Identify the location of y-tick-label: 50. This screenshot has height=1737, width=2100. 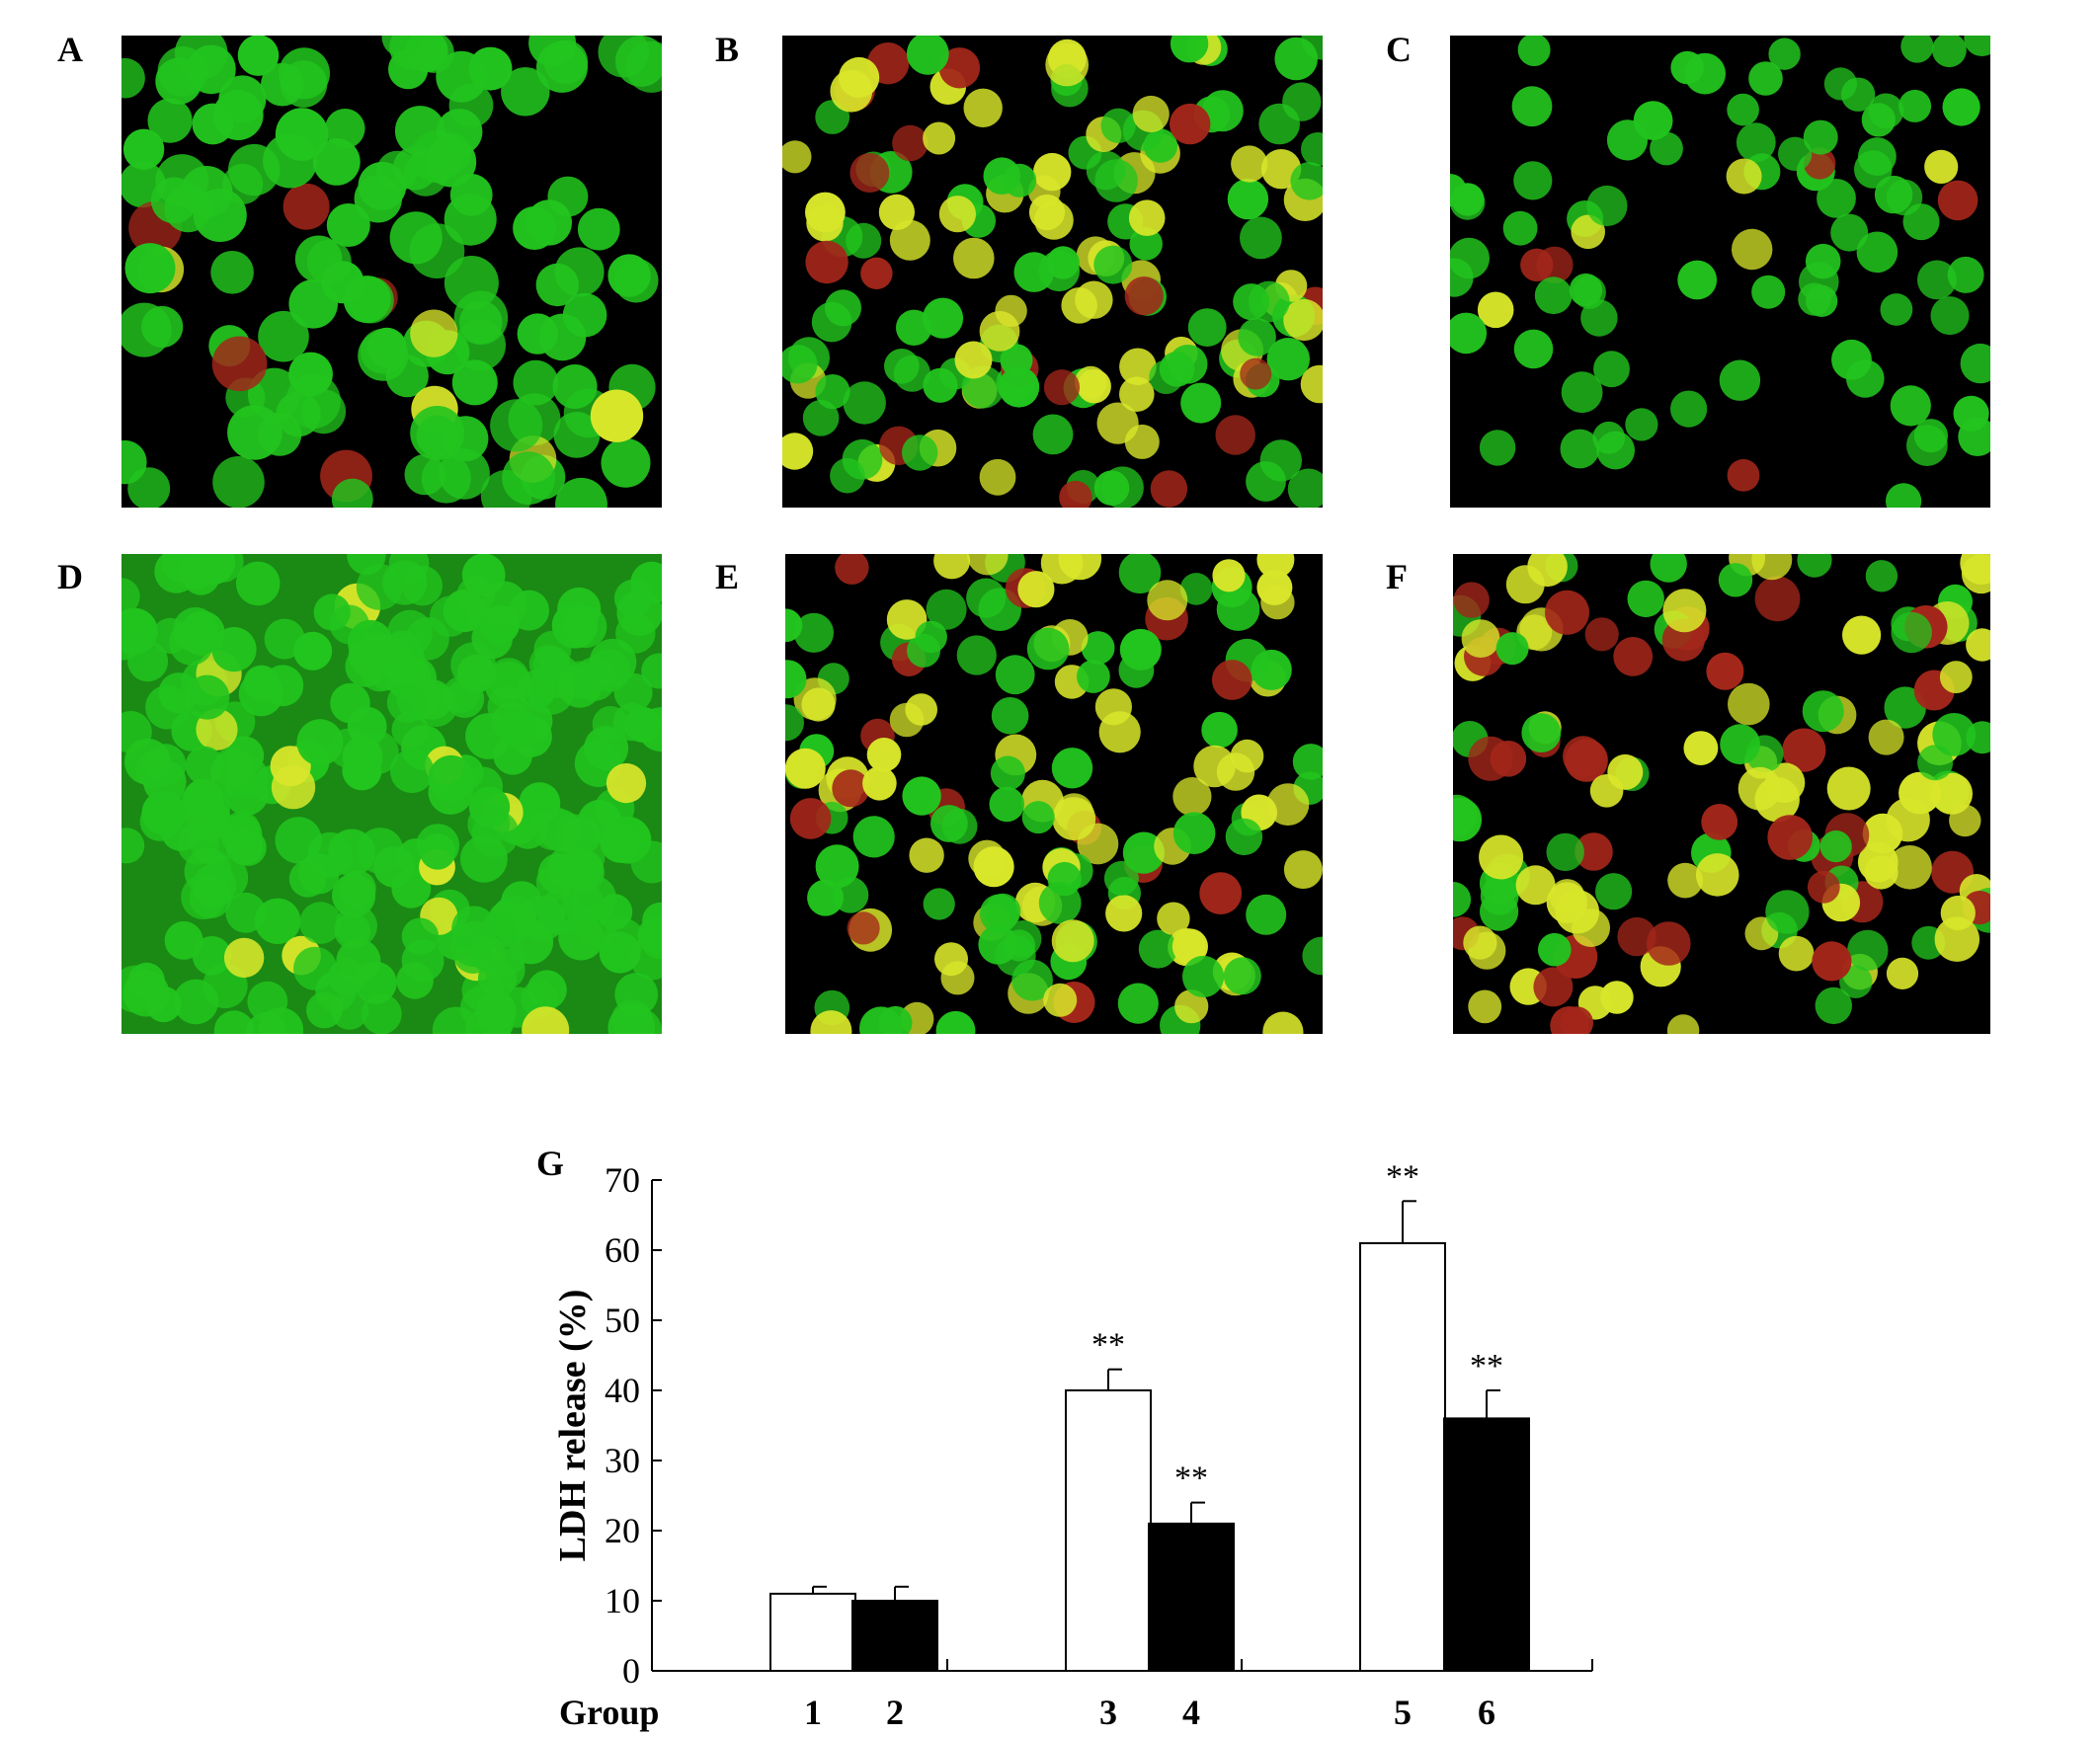
(623, 1320).